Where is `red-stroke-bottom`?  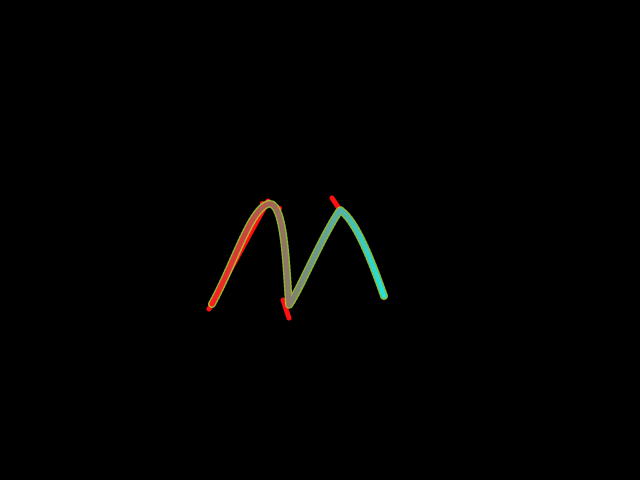
red-stroke-bottom is located at coordinates (286, 309).